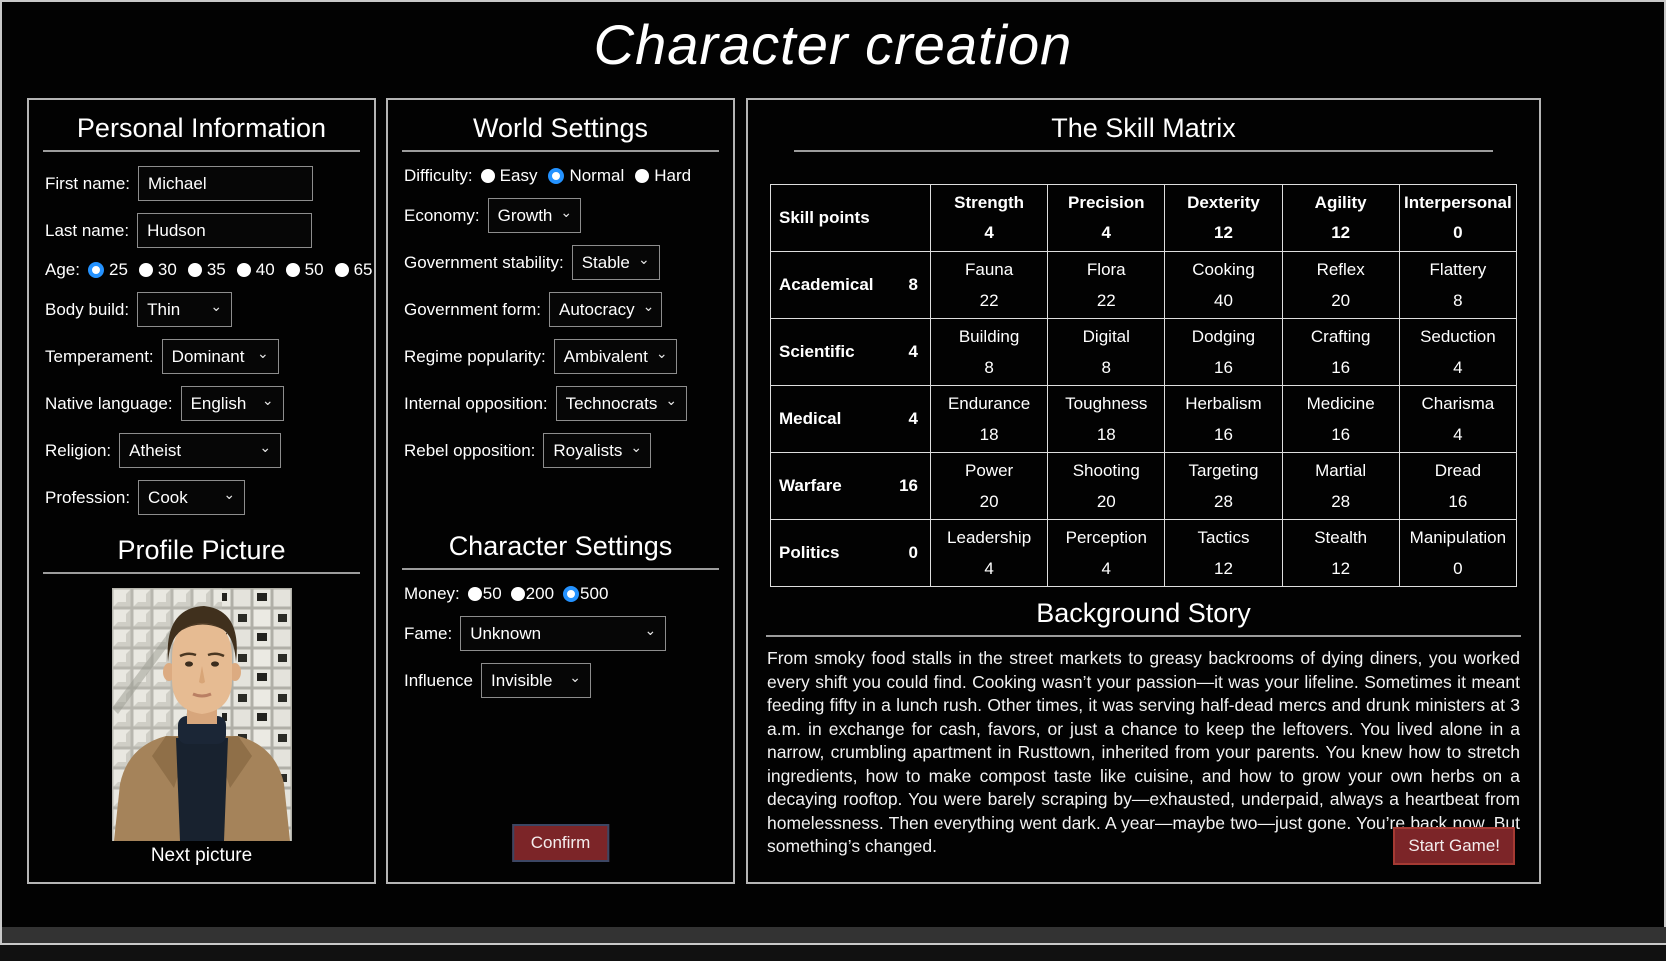  Describe the element at coordinates (1458, 352) in the screenshot. I see `skill-cell-seduction: Seduction 4` at that location.